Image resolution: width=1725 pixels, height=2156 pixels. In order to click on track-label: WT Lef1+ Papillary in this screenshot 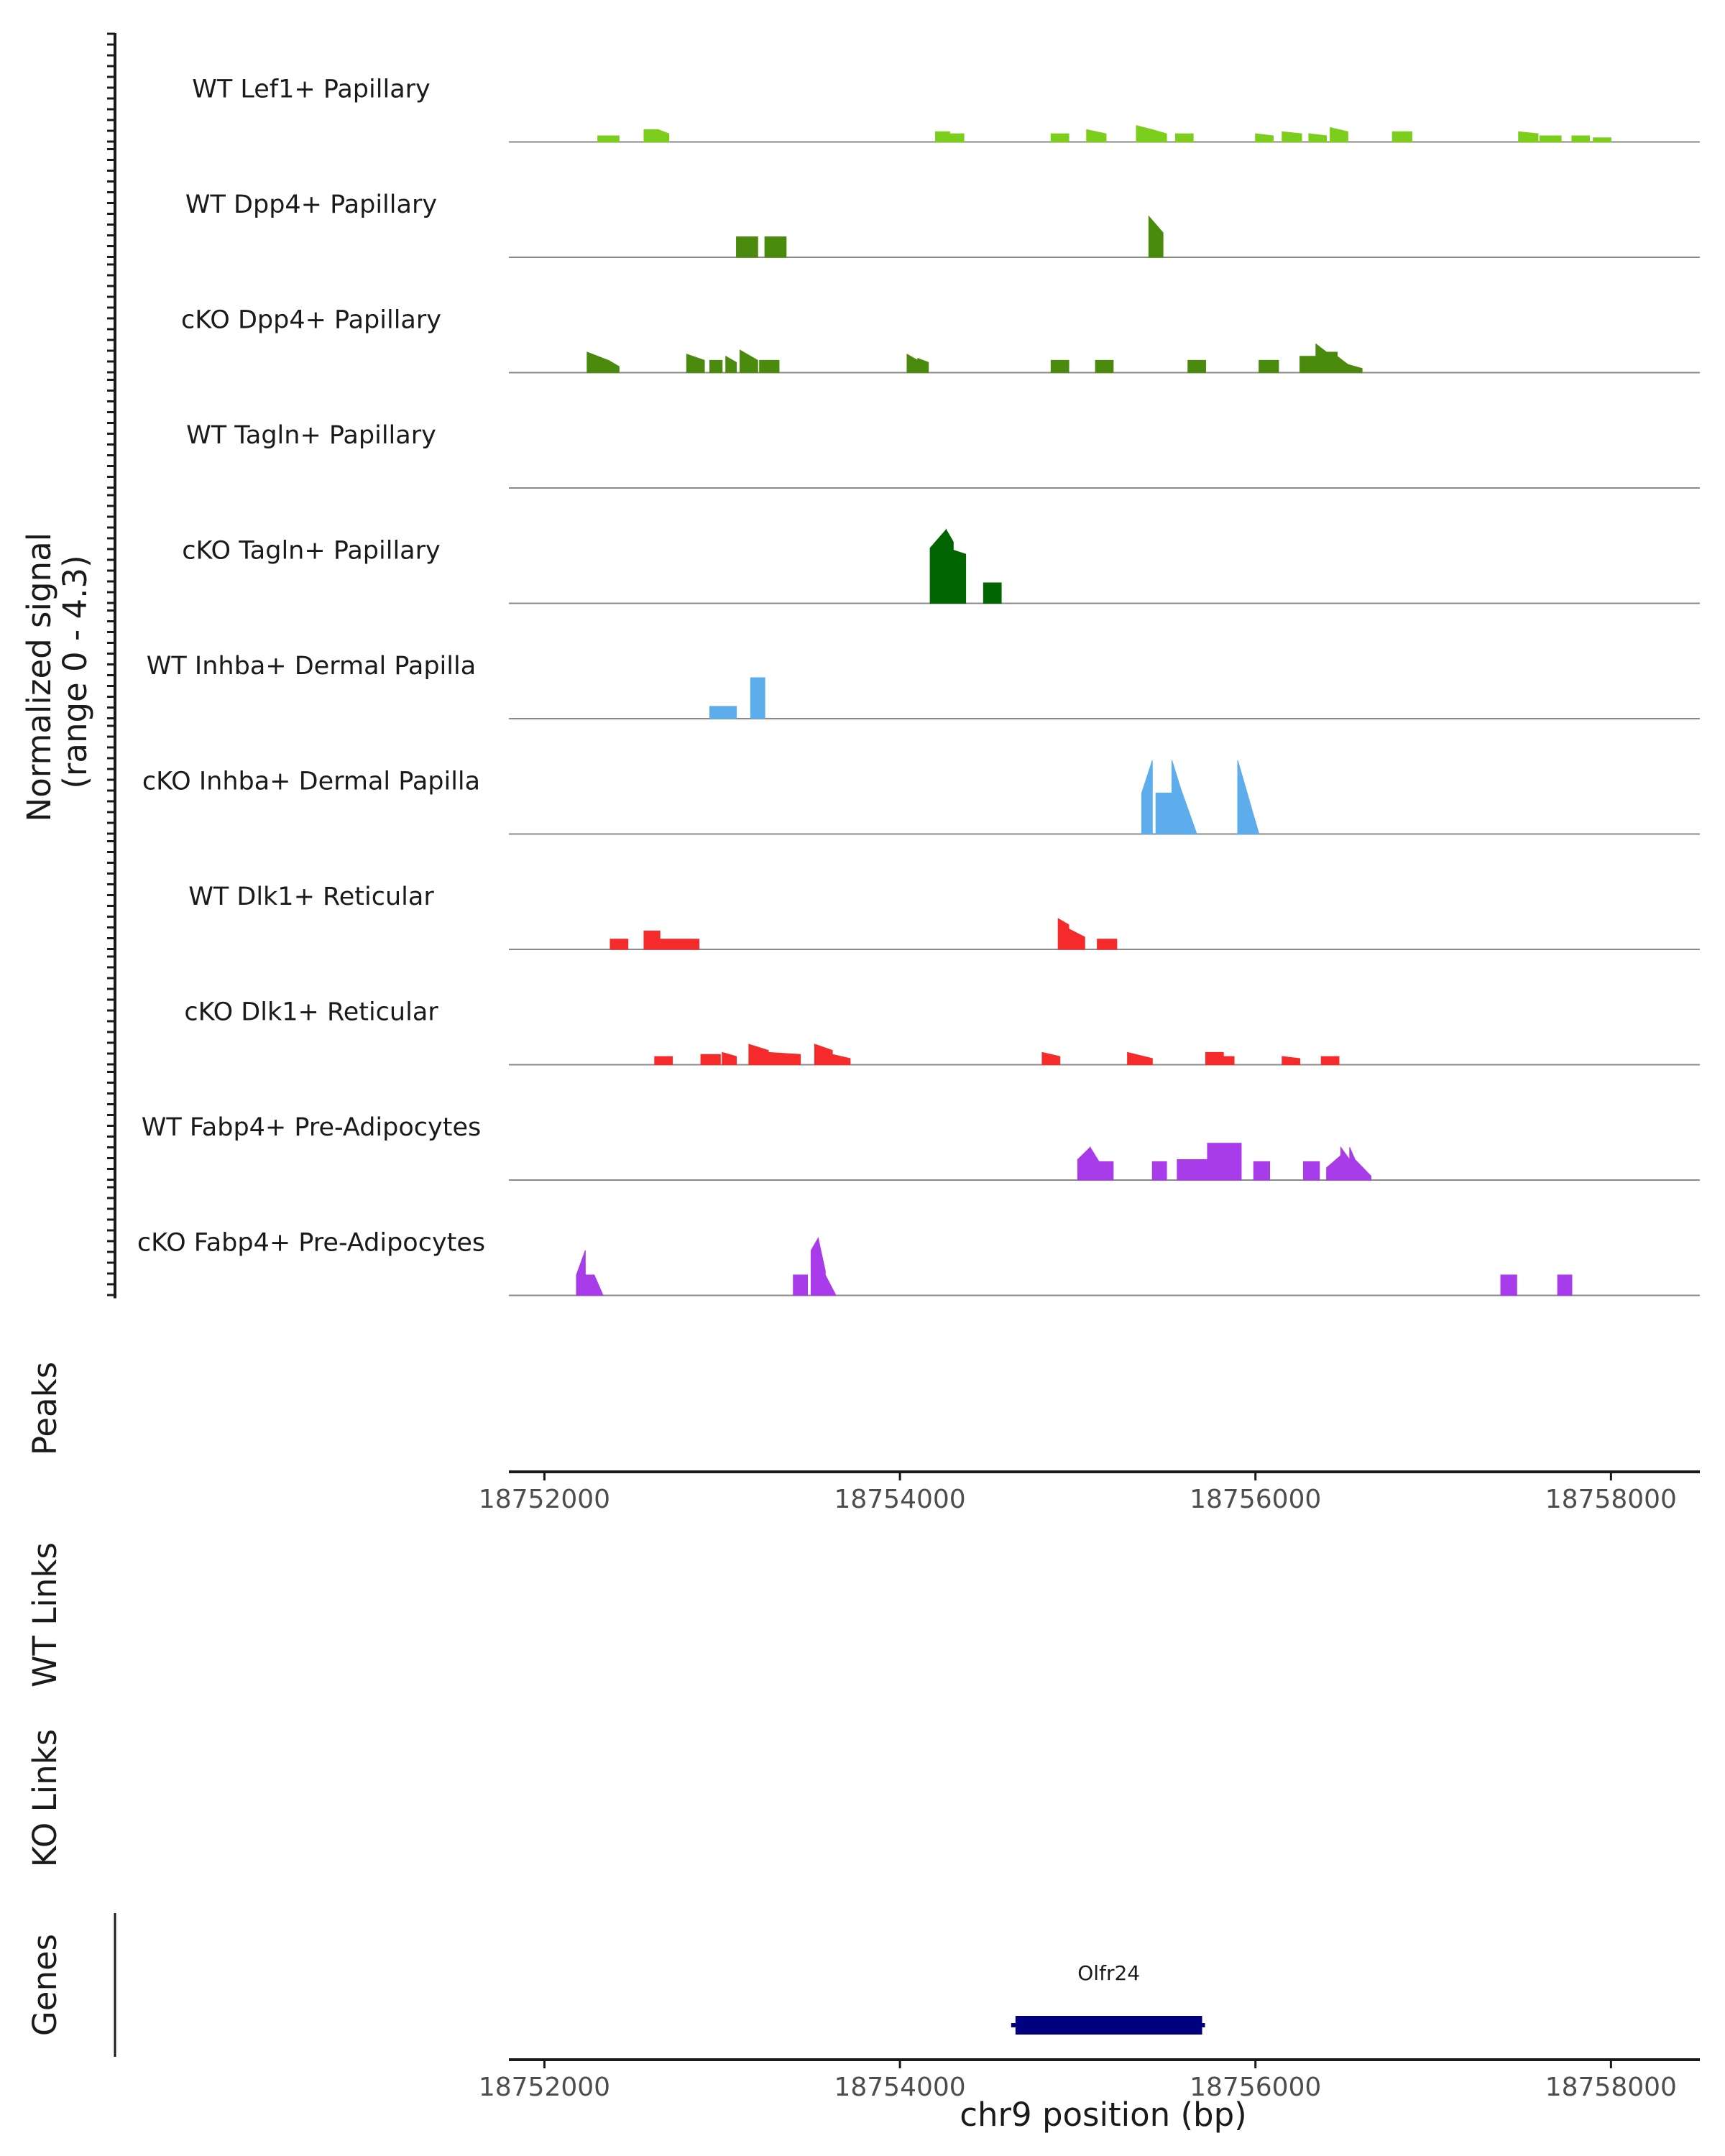, I will do `click(311, 90)`.